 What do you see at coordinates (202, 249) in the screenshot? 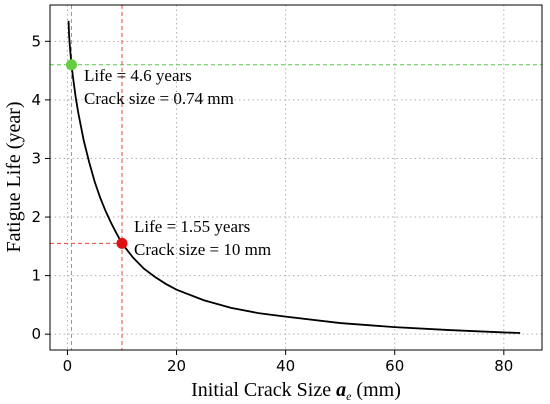
I see `annotation-2-line2: Crack size = 10 mm` at bounding box center [202, 249].